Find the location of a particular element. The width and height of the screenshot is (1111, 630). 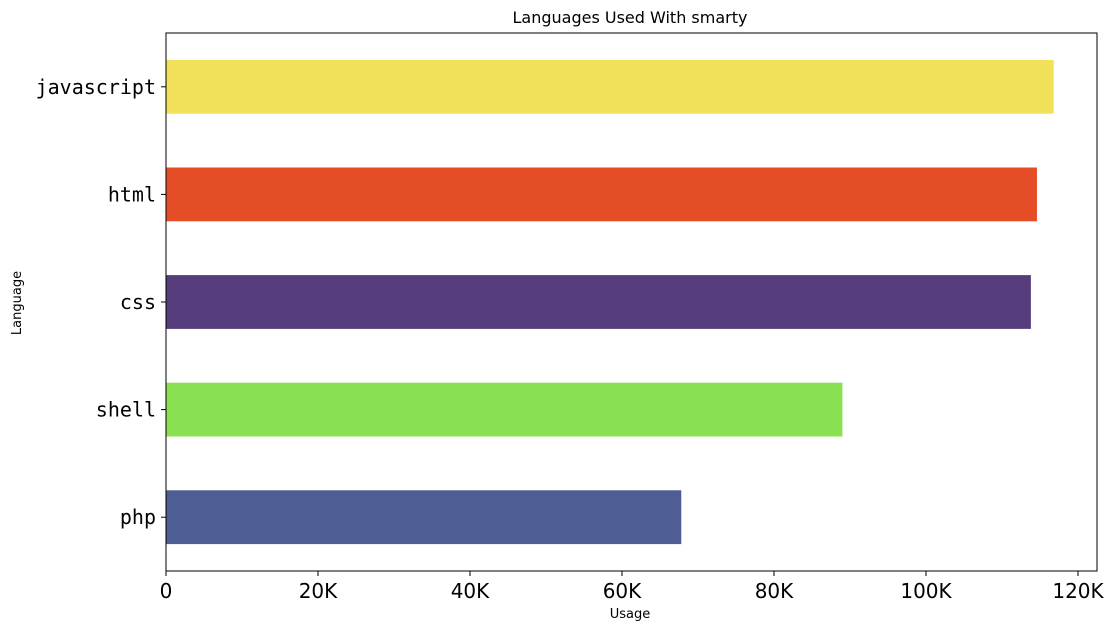

y-tick-label-javascript: javascript is located at coordinates (96, 87).